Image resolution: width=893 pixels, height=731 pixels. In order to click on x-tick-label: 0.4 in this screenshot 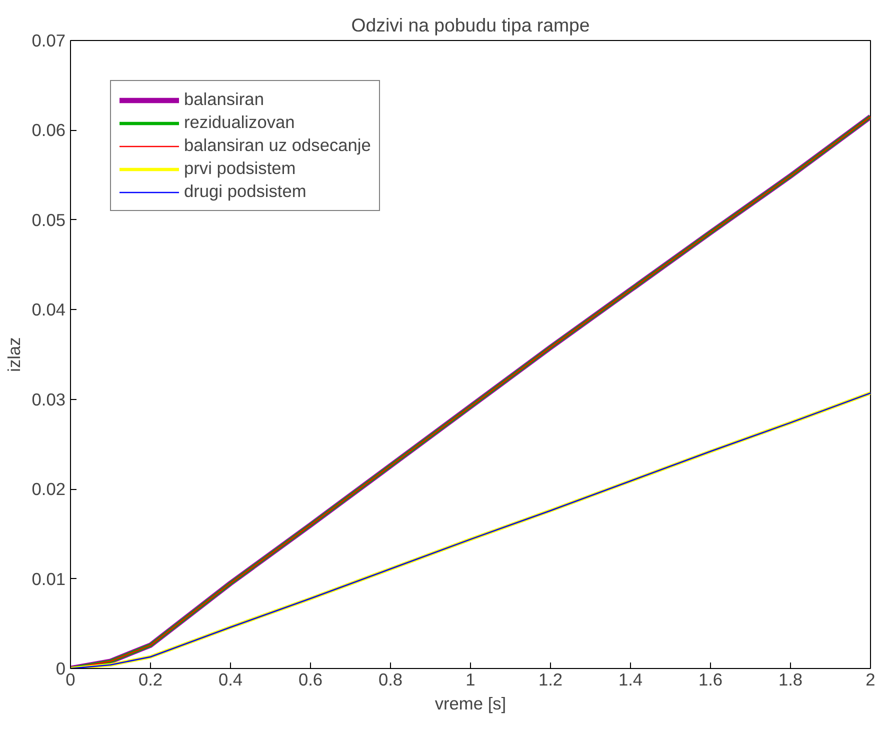, I will do `click(230, 680)`.